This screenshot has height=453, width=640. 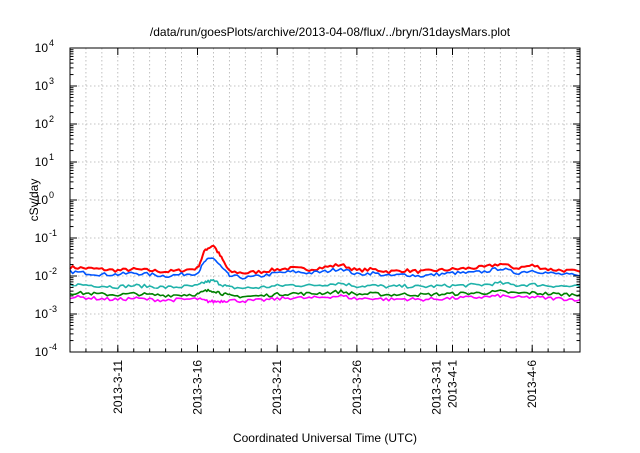 I want to click on y-tick-exponent: 4, so click(x=51, y=43).